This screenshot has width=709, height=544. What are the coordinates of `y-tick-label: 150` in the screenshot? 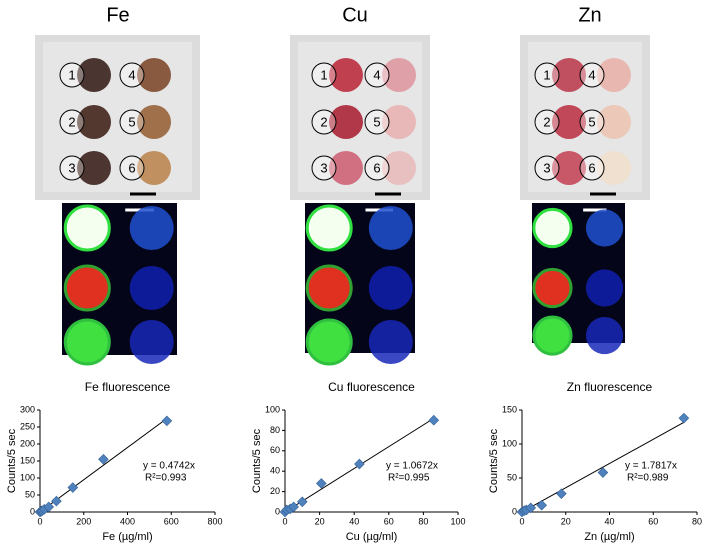 It's located at (27, 460).